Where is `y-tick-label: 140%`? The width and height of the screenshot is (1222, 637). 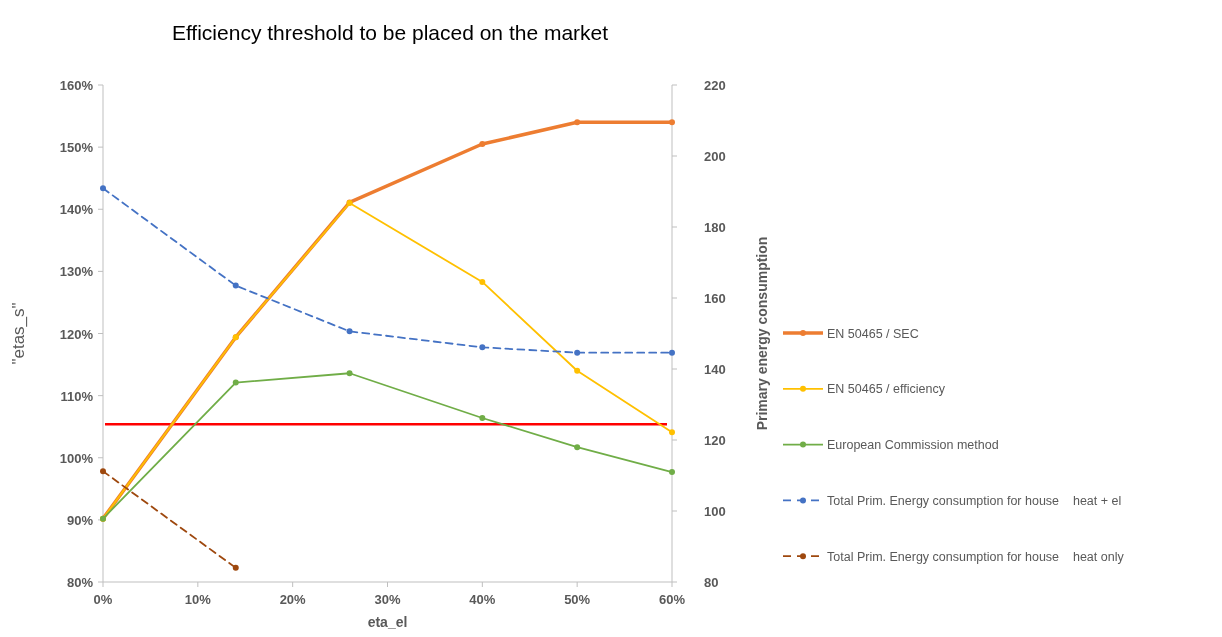 y-tick-label: 140% is located at coordinates (76, 210).